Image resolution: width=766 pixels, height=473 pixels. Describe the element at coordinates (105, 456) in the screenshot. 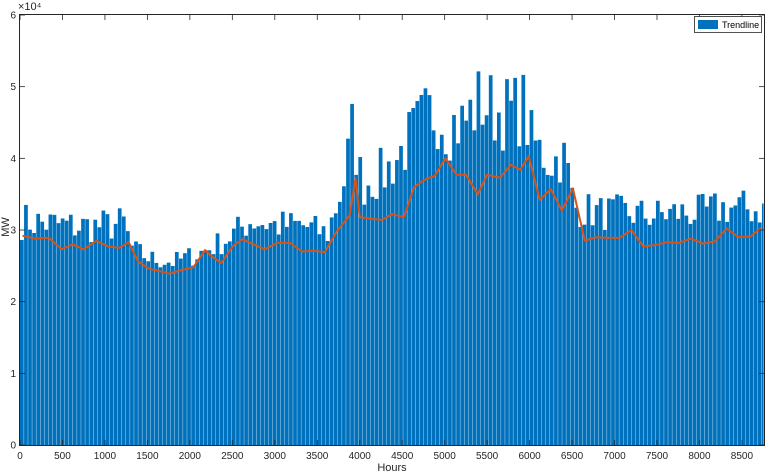

I see `x-tick-label: 1000` at that location.